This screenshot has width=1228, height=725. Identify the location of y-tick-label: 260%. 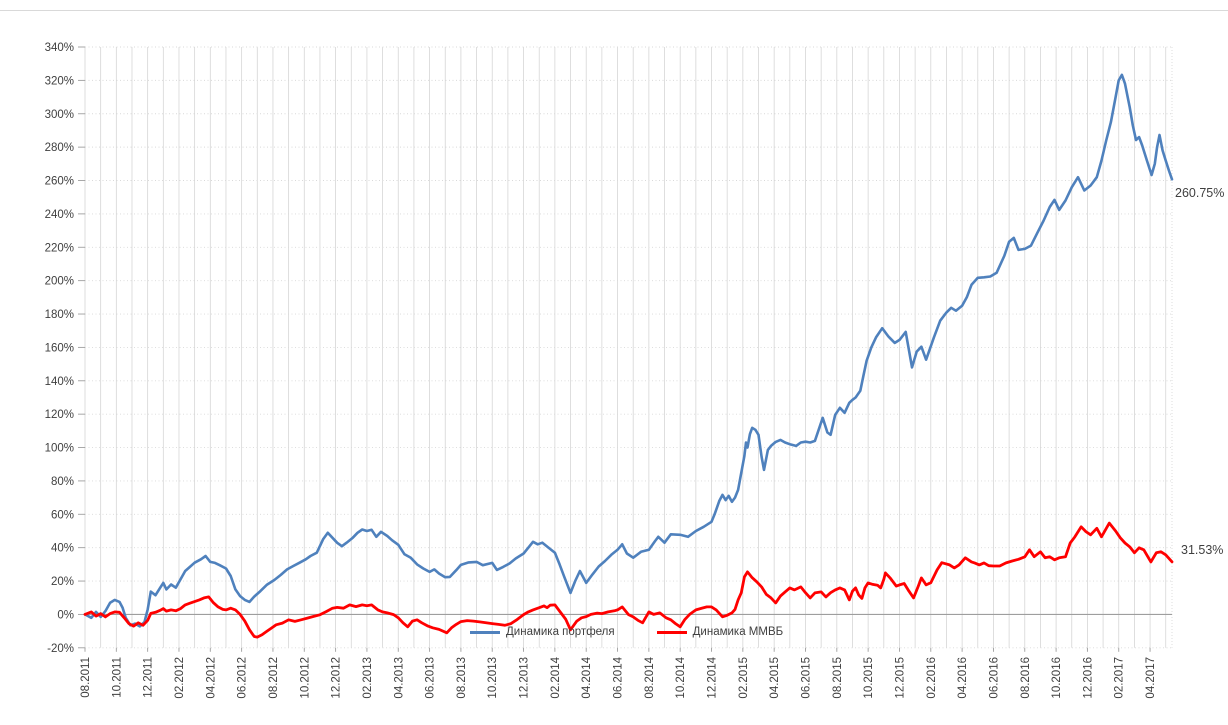
(59, 182).